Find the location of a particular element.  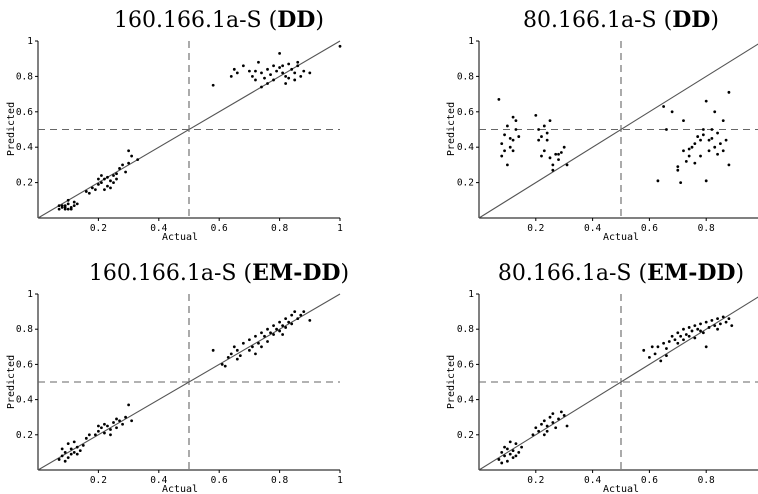

x-tick-label: 0.6 is located at coordinates (219, 480).